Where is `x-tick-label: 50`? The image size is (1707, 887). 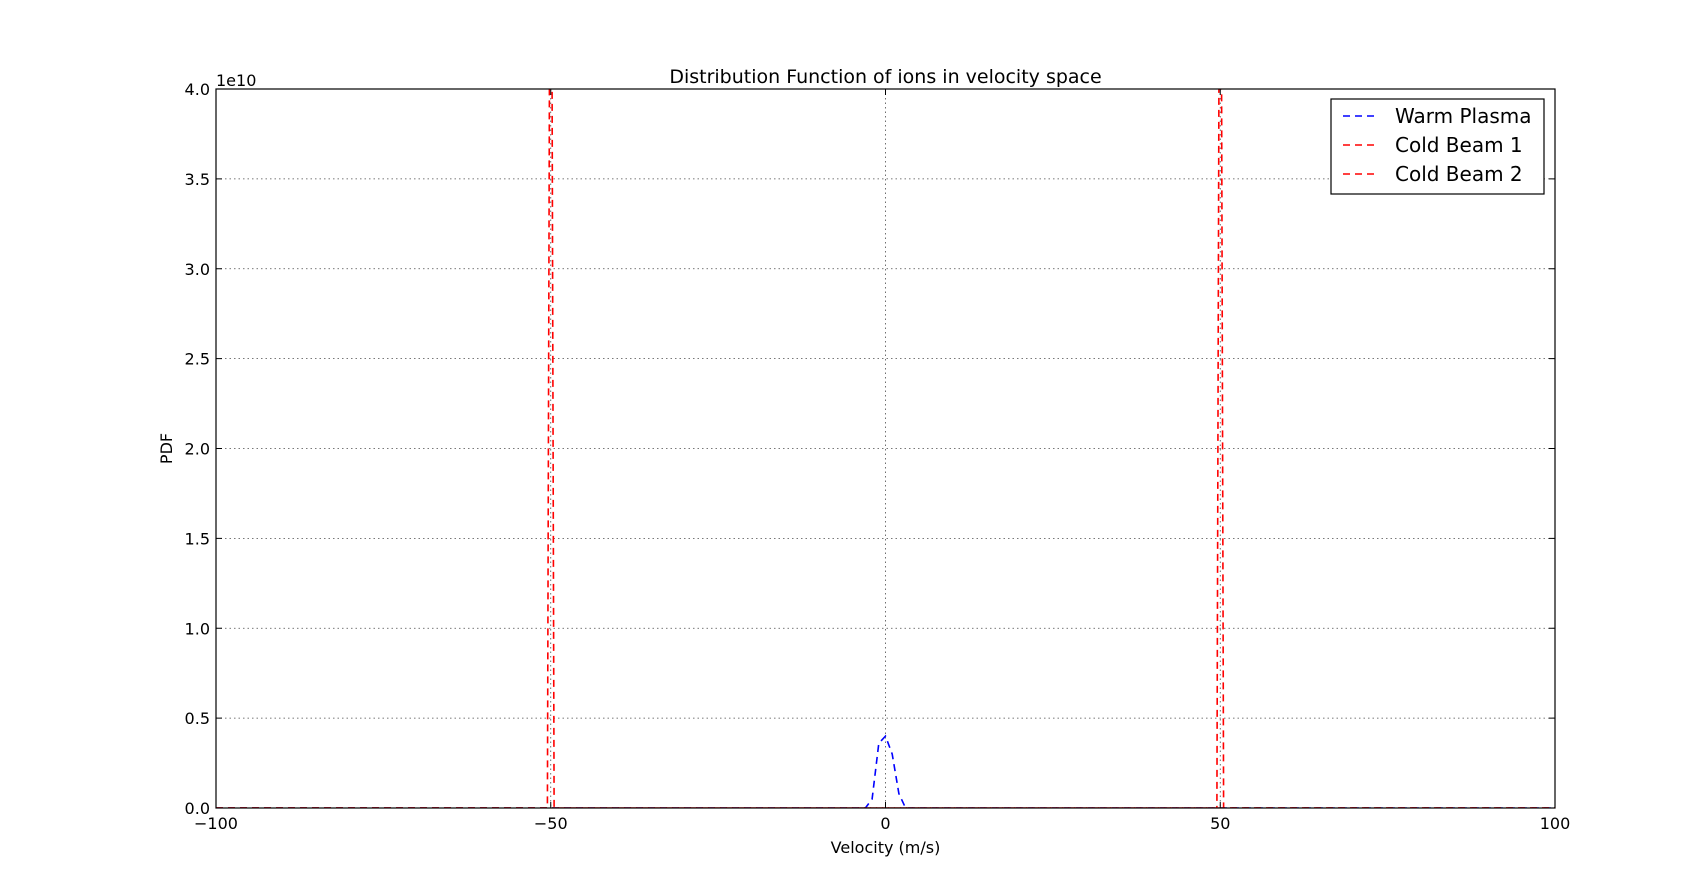 x-tick-label: 50 is located at coordinates (1220, 823).